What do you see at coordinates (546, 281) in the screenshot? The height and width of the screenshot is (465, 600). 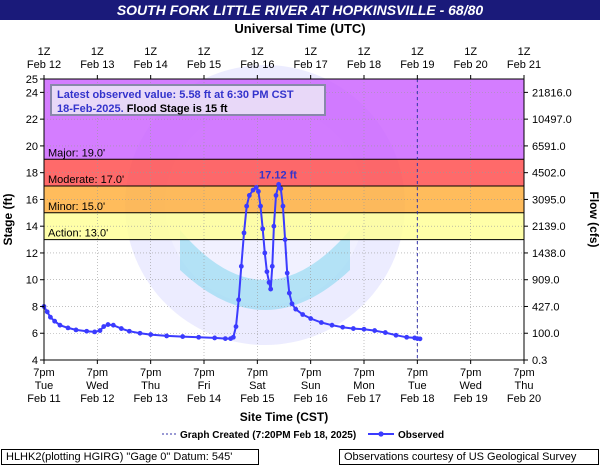 I see `flow-tick-label: 909.0` at bounding box center [546, 281].